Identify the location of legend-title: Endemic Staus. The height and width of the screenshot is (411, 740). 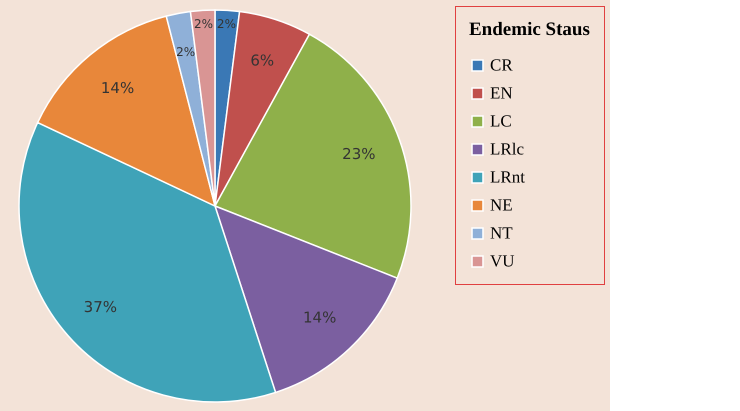
(529, 29).